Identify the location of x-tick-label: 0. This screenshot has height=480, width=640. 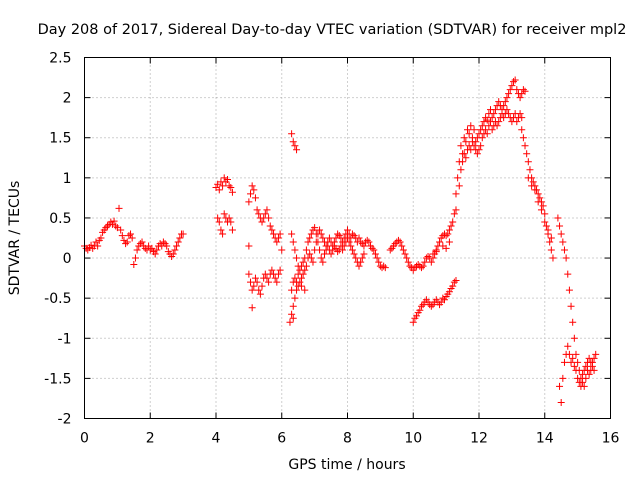
(84, 439).